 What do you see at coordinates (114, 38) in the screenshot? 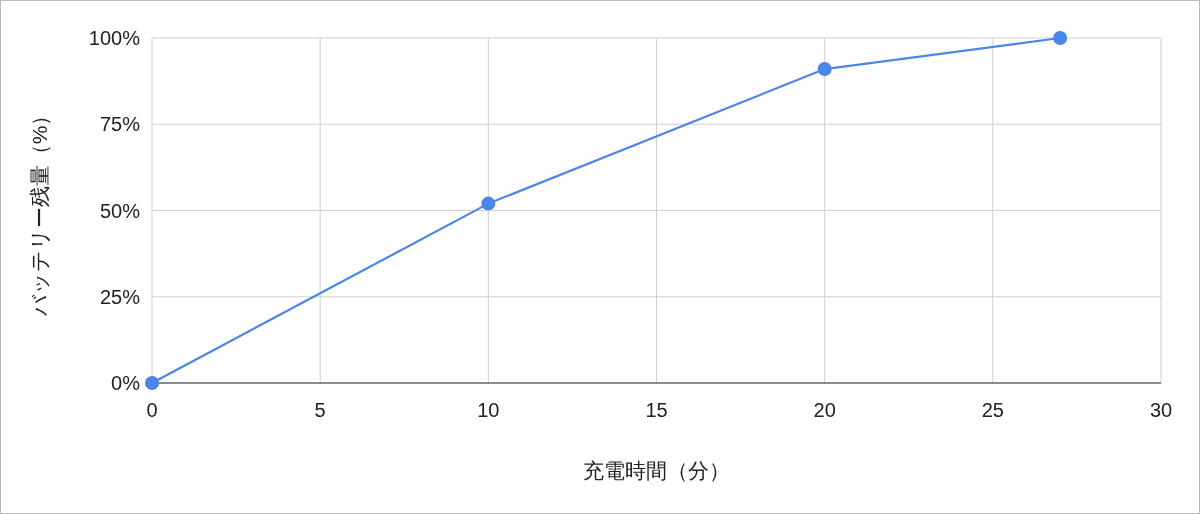
I see `y-tick-label: 100%` at bounding box center [114, 38].